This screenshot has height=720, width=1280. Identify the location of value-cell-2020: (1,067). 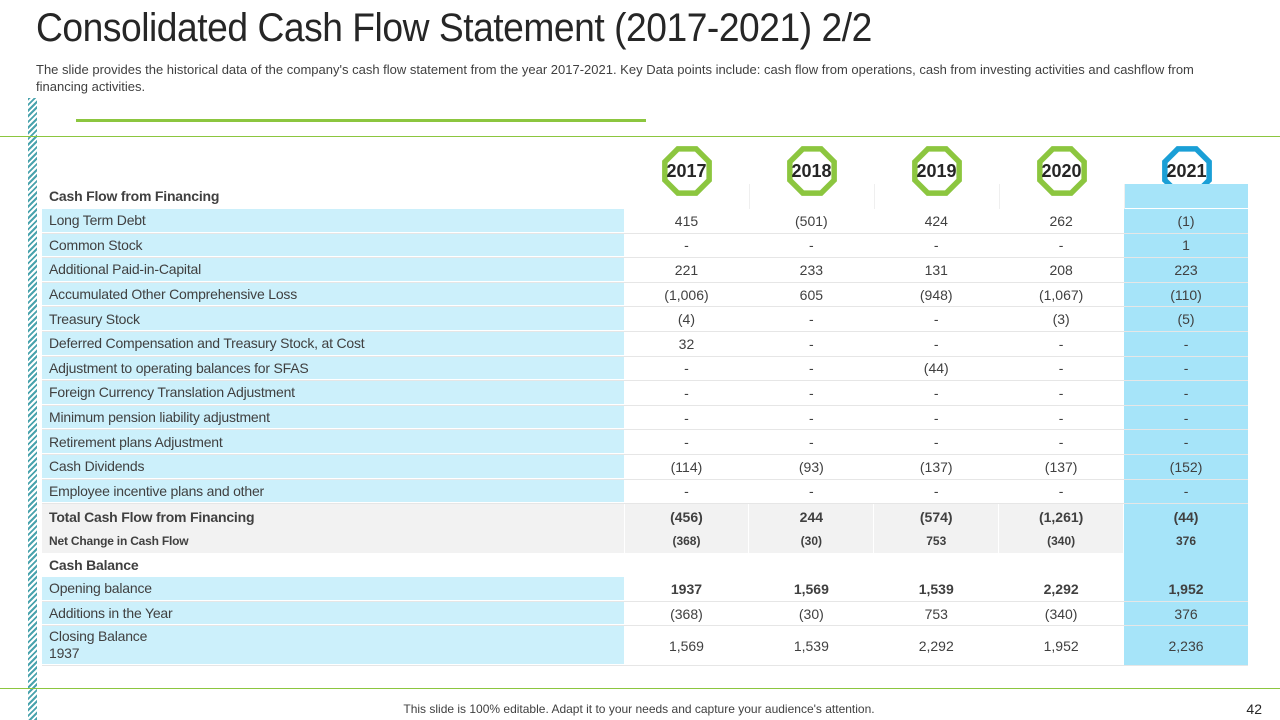
(1060, 294).